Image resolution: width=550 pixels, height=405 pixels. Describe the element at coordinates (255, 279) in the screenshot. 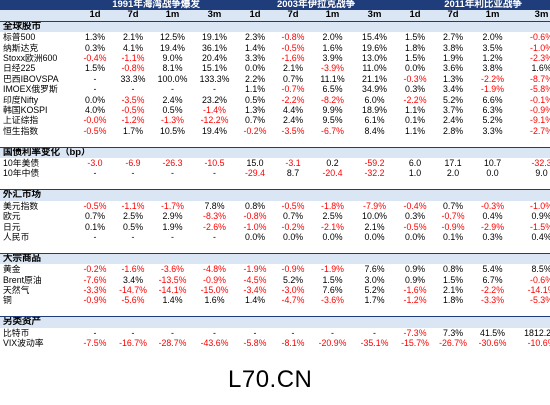

I see `value-cell: -4.5%` at that location.